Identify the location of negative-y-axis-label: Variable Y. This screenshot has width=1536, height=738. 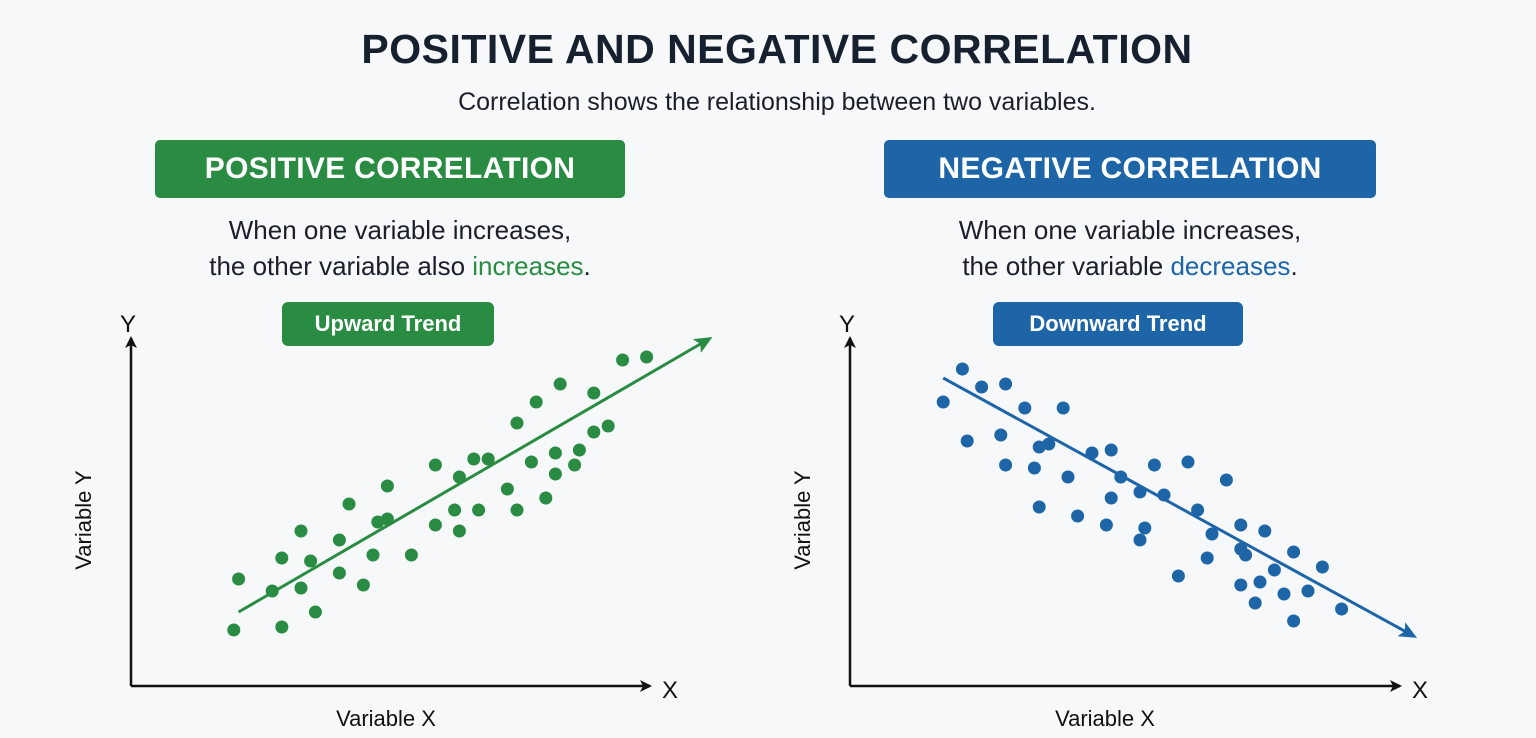
(802, 520).